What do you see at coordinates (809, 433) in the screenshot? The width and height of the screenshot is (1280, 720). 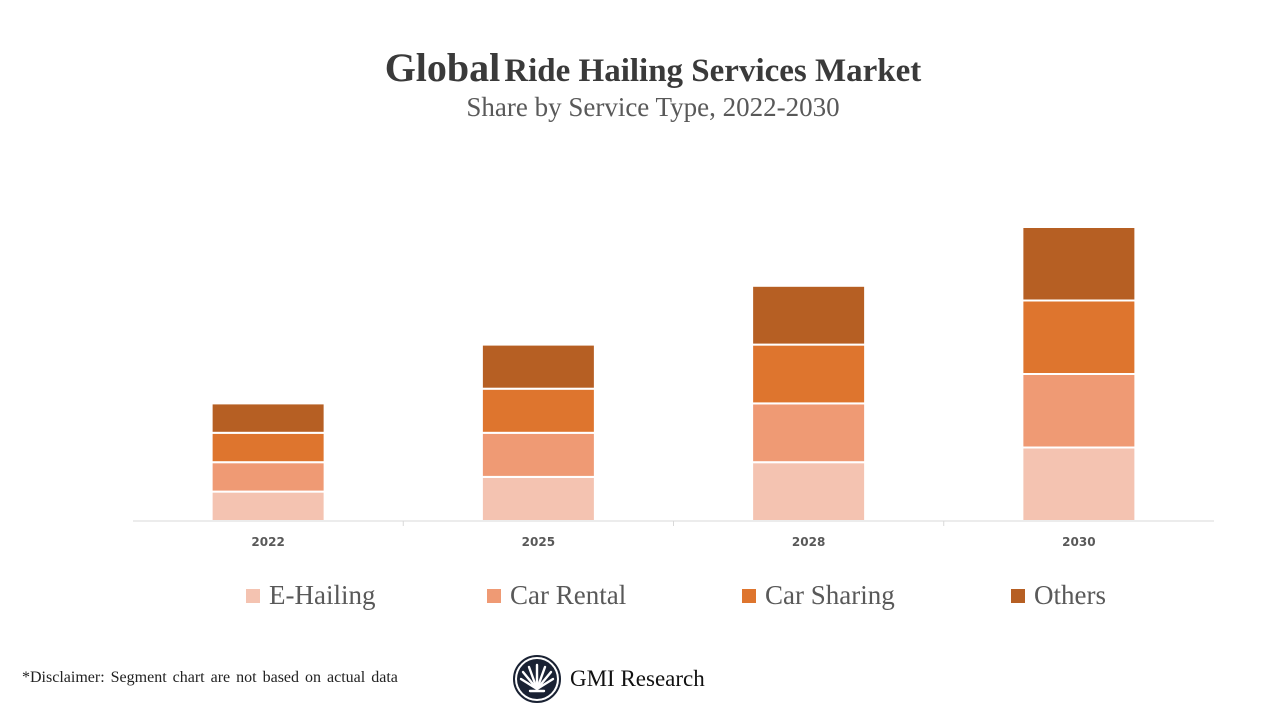 I see `bar-segment-car-rental-2028` at bounding box center [809, 433].